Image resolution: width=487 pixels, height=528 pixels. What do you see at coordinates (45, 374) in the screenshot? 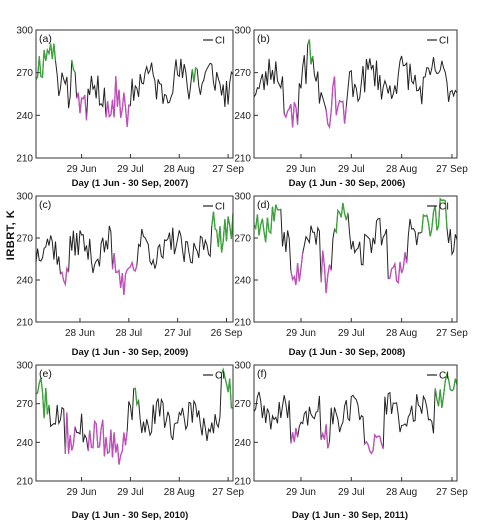
I see `panel-label: (e)` at bounding box center [45, 374].